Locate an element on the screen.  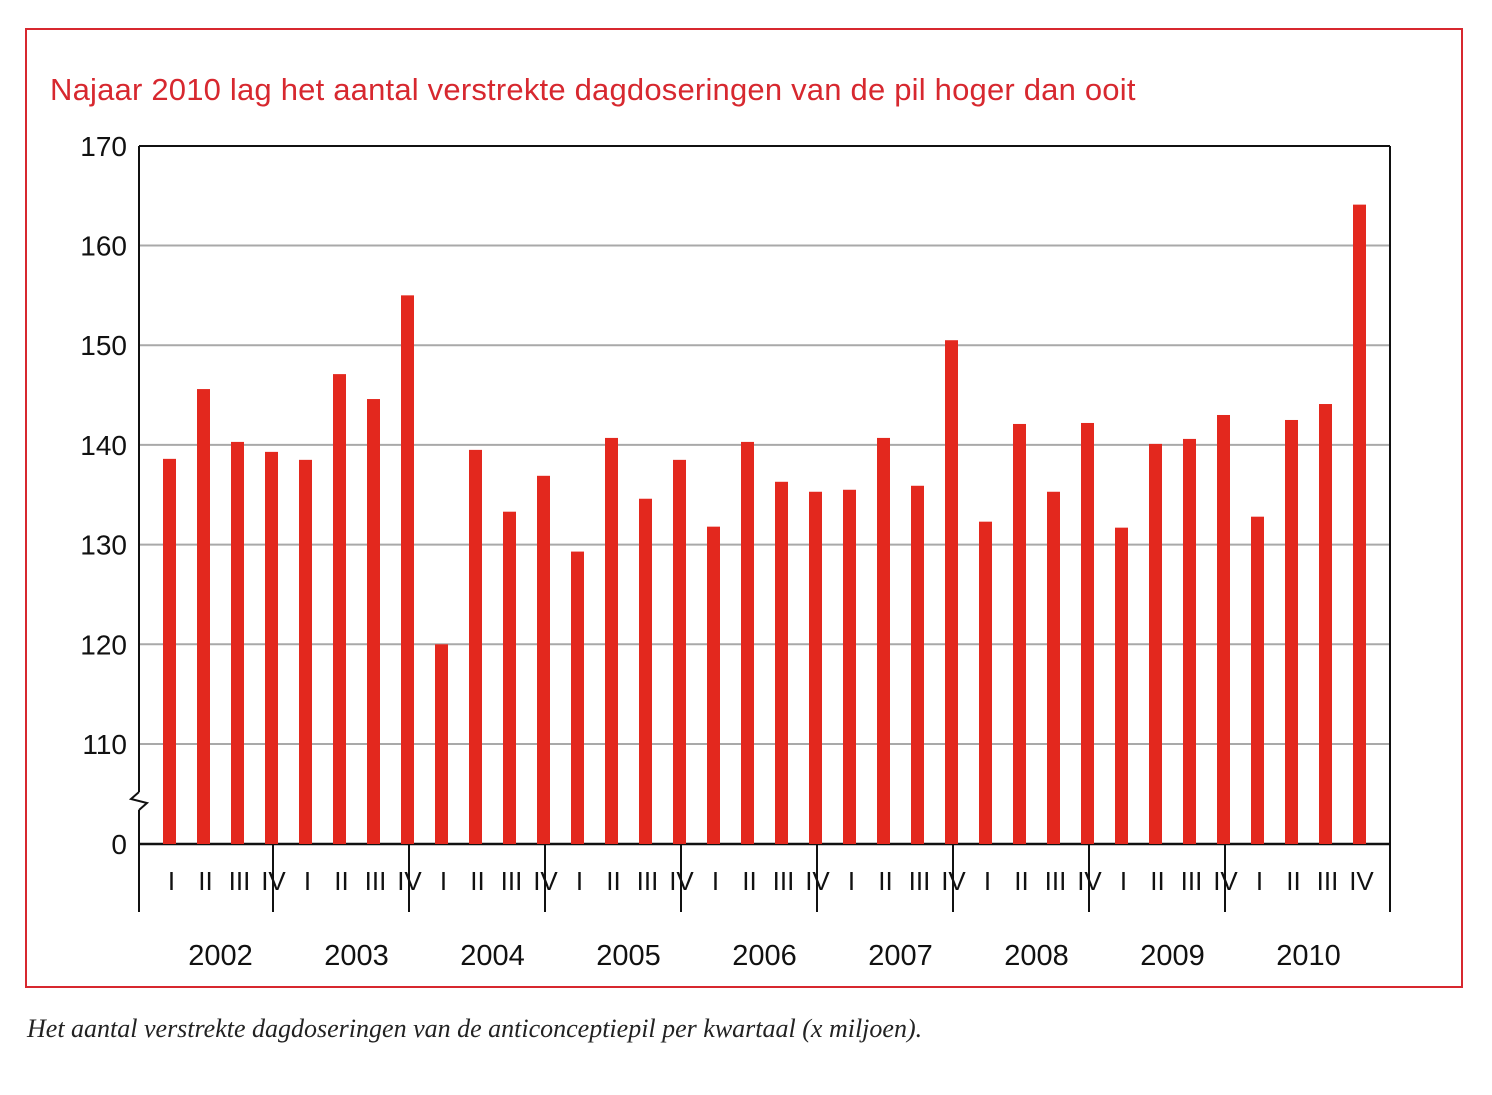
axis-break-mark is located at coordinates (139, 801).